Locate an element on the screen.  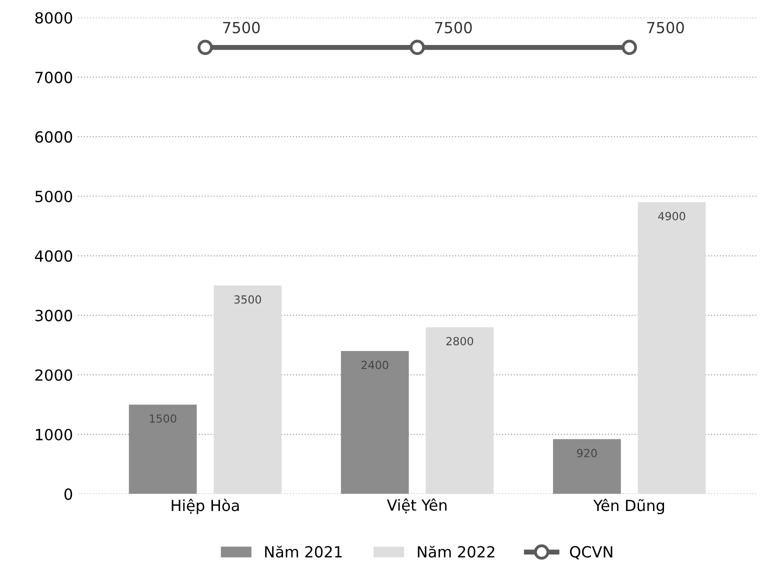
data-label: 3500 is located at coordinates (248, 299).